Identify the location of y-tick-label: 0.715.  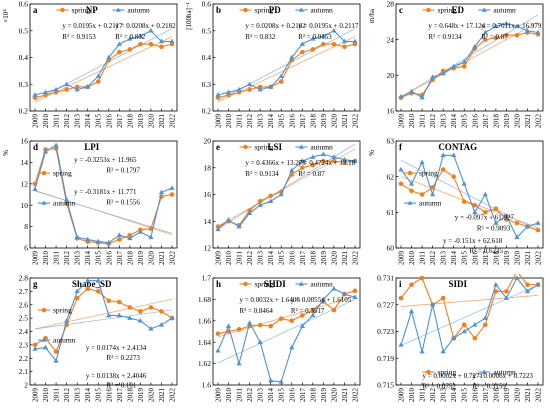
(385, 385).